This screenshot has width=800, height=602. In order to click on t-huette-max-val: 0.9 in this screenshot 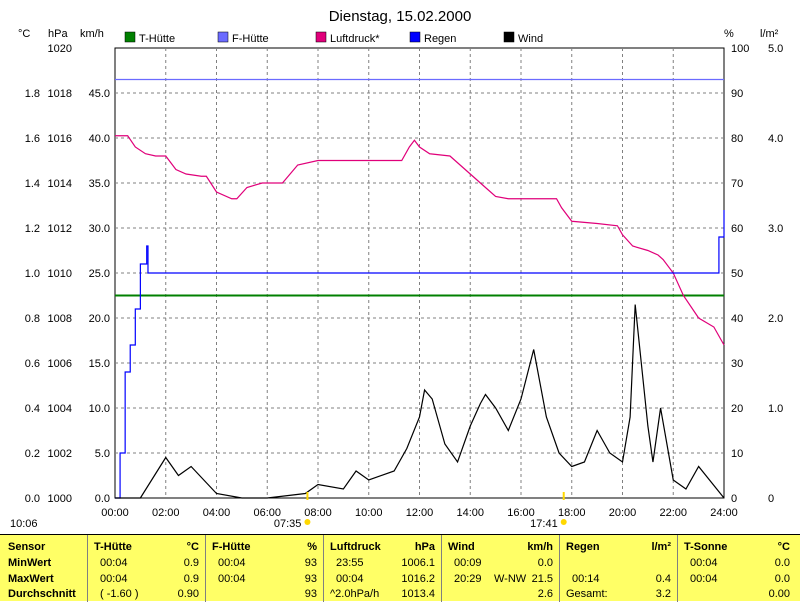, I will do `click(191, 579)`.